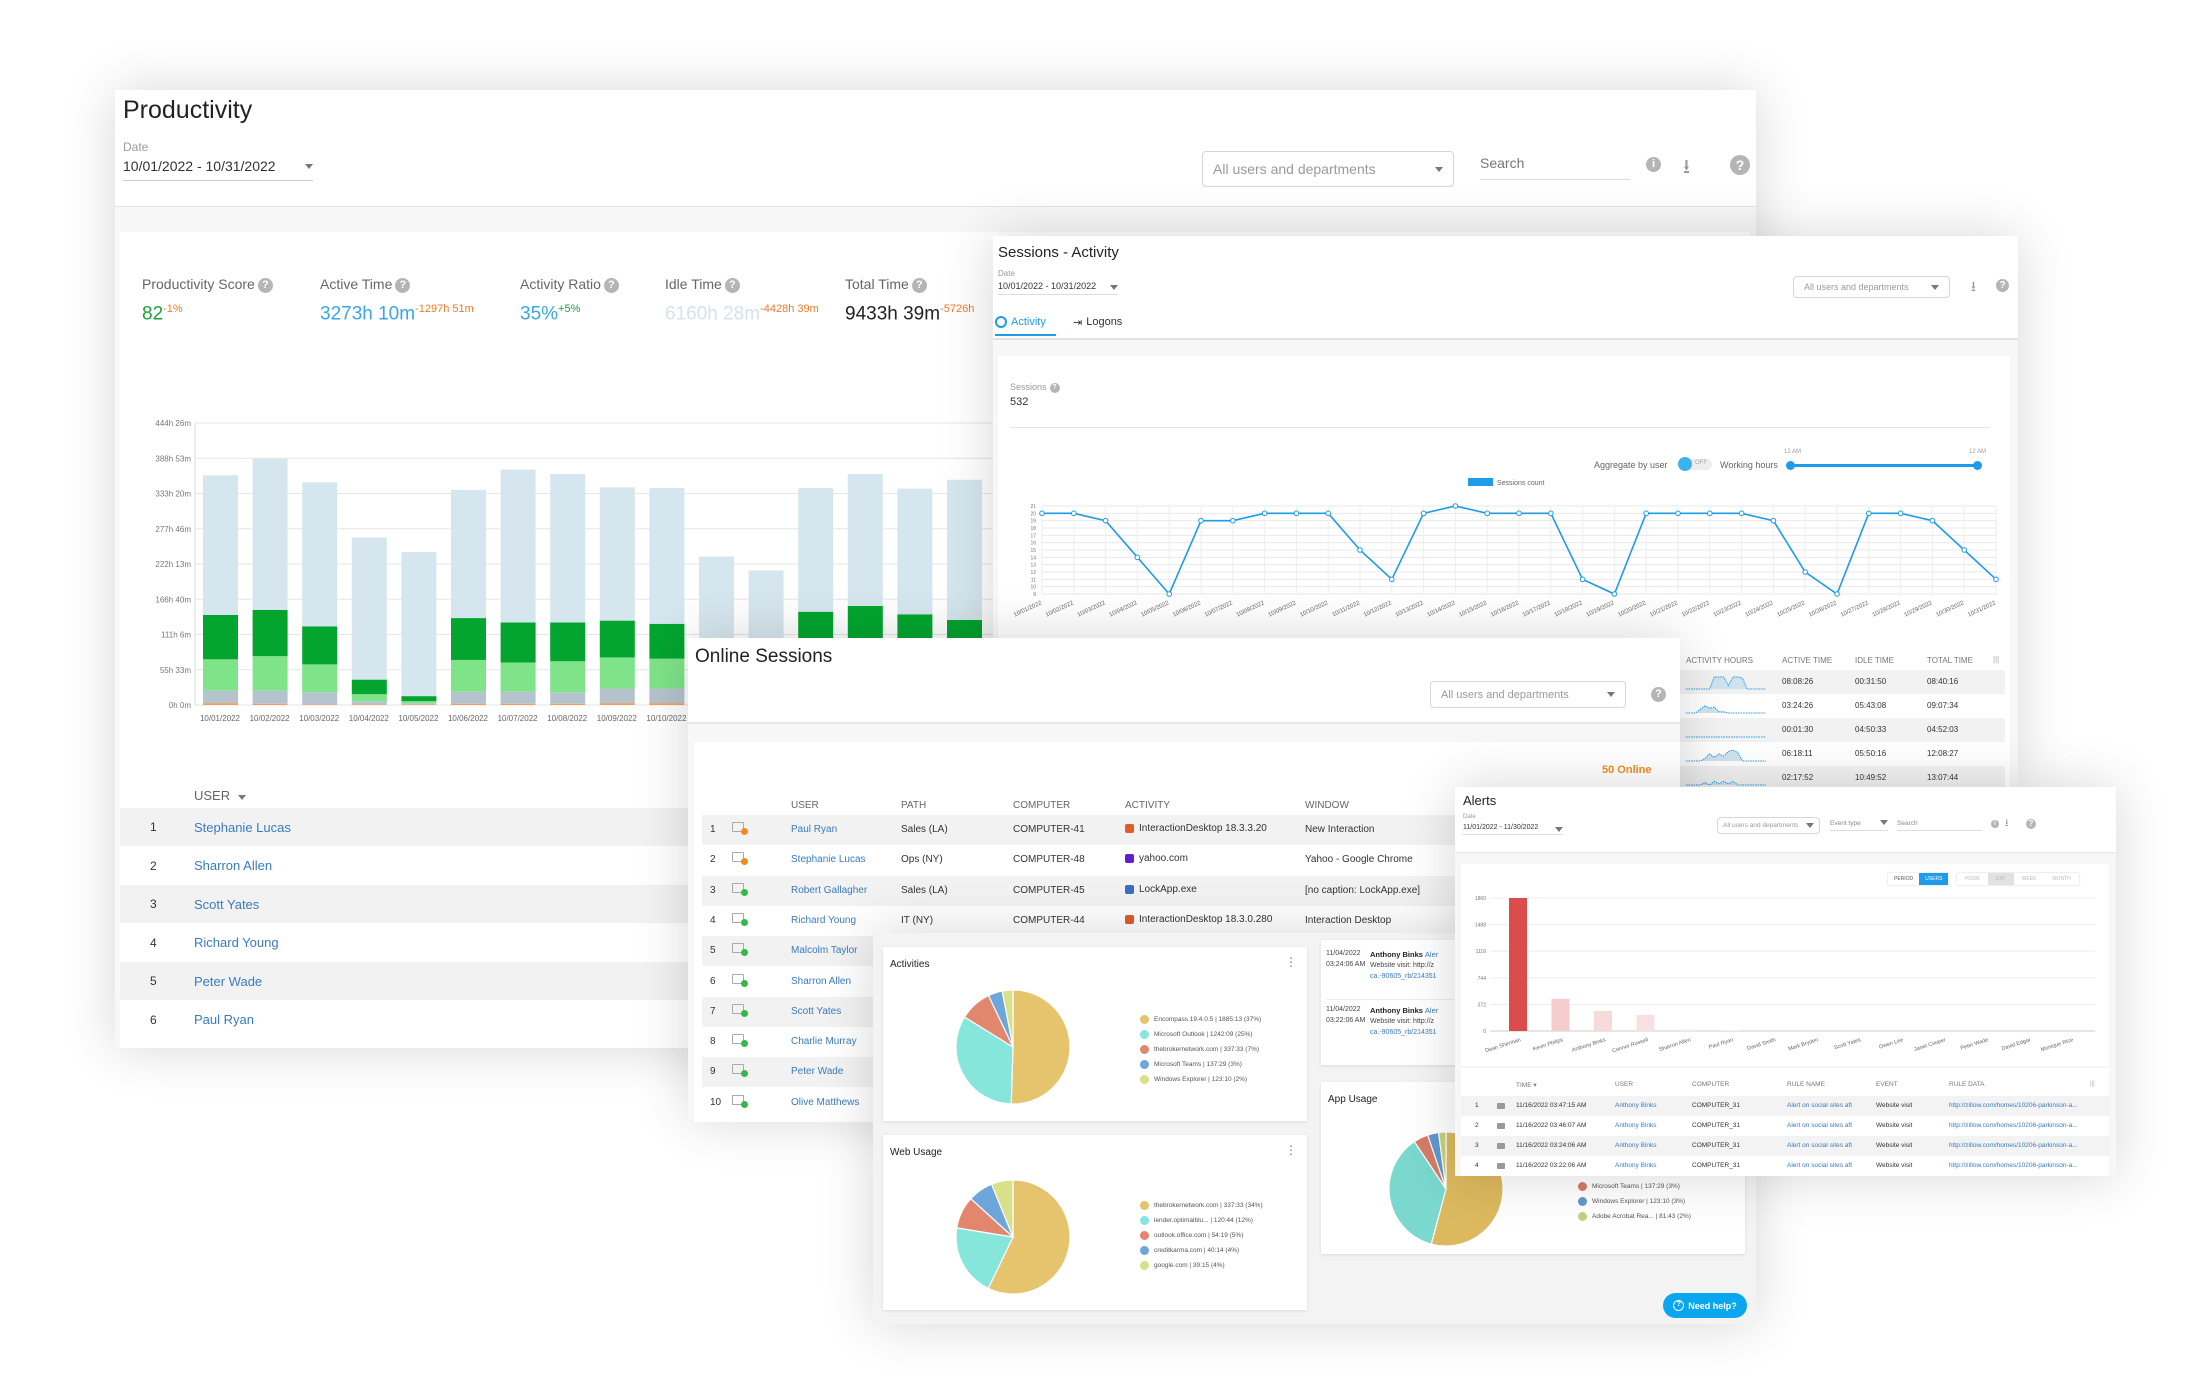 This screenshot has height=1400, width=2200. What do you see at coordinates (2000, 879) in the screenshot?
I see `period-day: DAY` at bounding box center [2000, 879].